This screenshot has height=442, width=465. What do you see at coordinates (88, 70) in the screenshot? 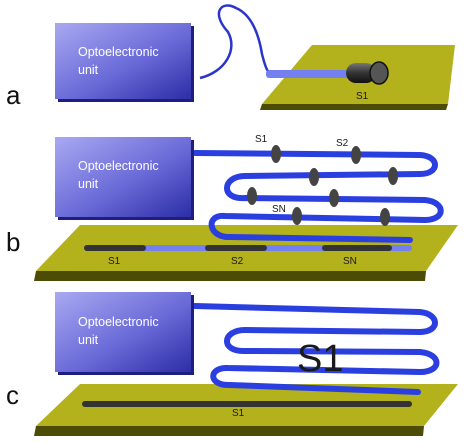
I see `panel-a-unit-line2: unit` at bounding box center [88, 70].